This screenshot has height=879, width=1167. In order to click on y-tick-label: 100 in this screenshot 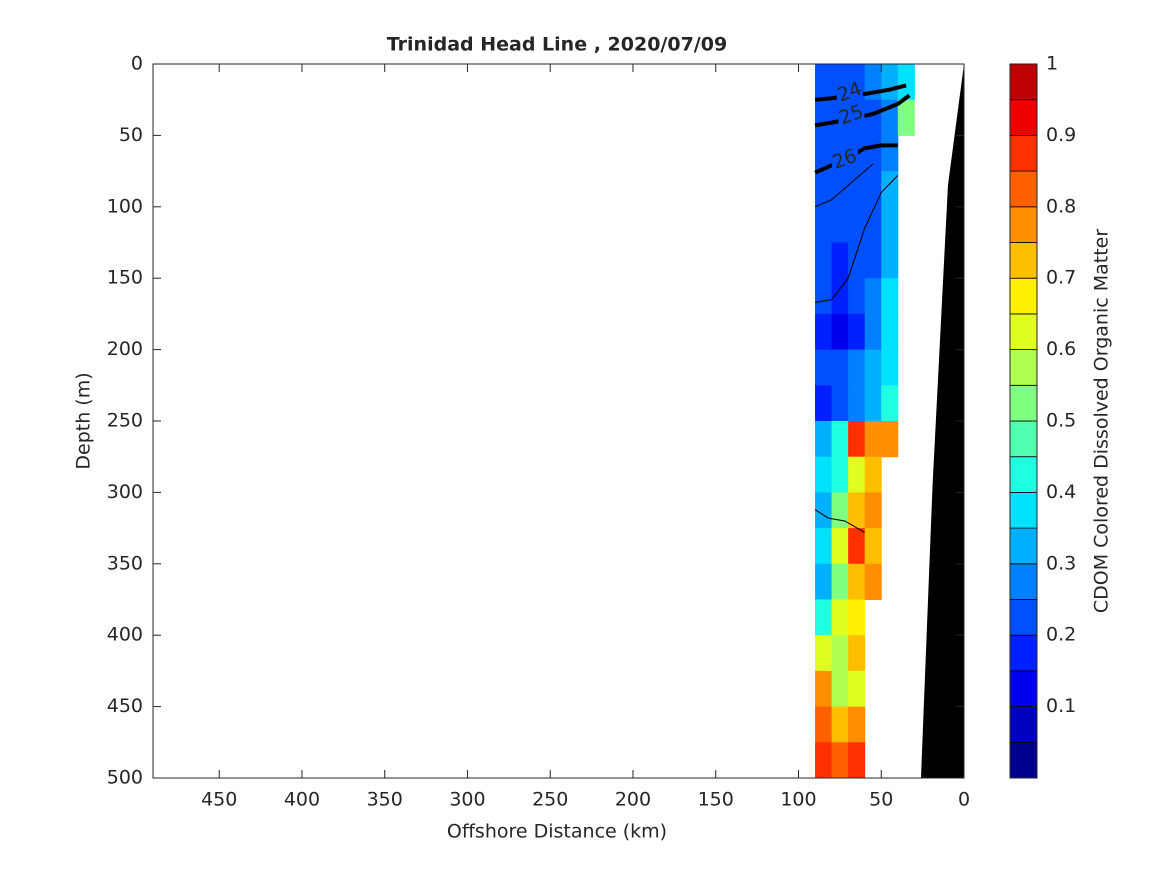, I will do `click(125, 206)`.